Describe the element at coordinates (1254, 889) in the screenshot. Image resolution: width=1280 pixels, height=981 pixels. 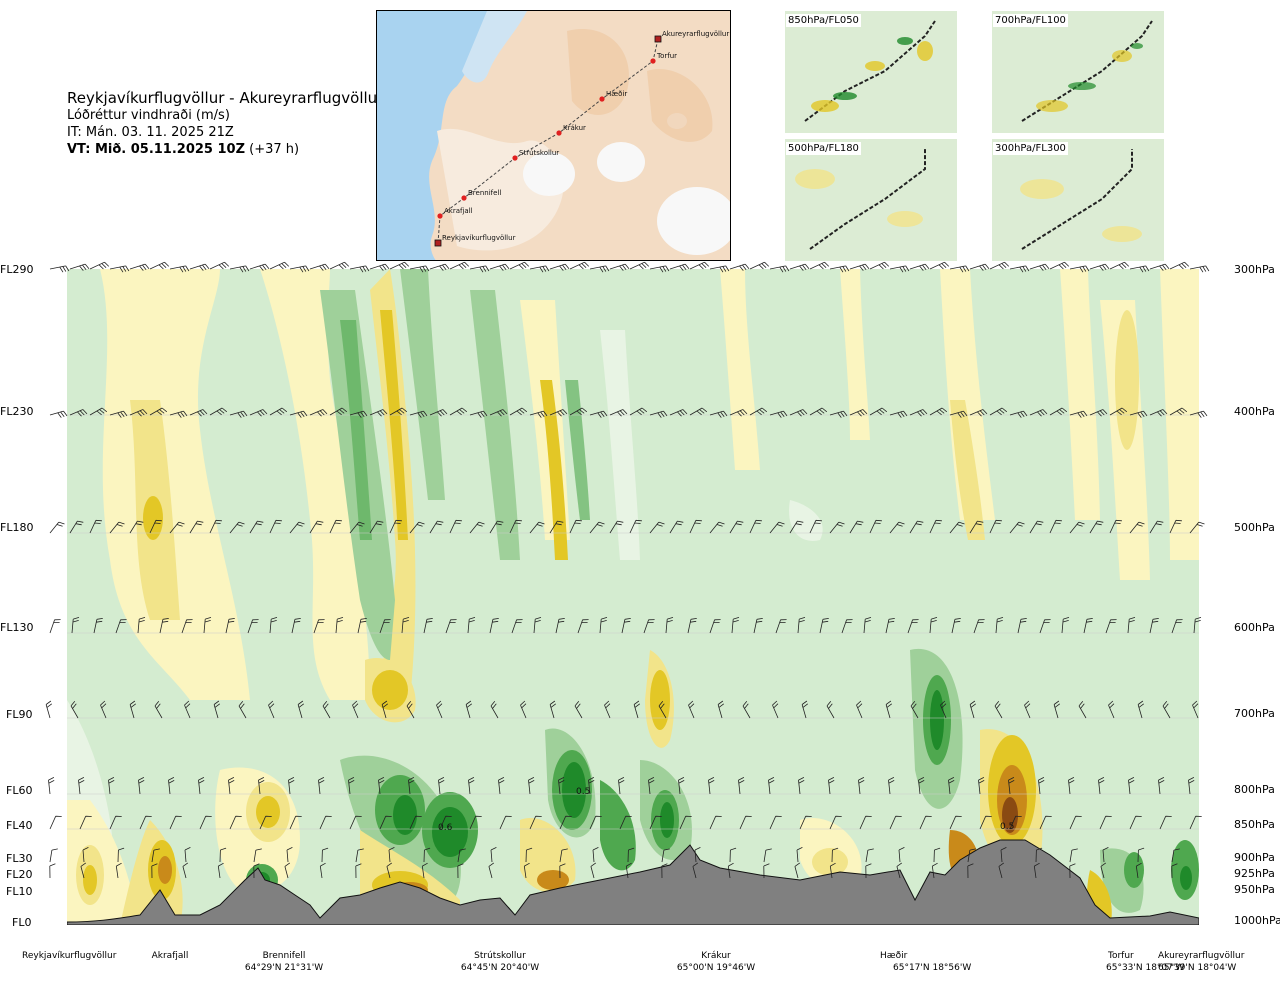
I see `hpa-label: 950hPa` at that location.